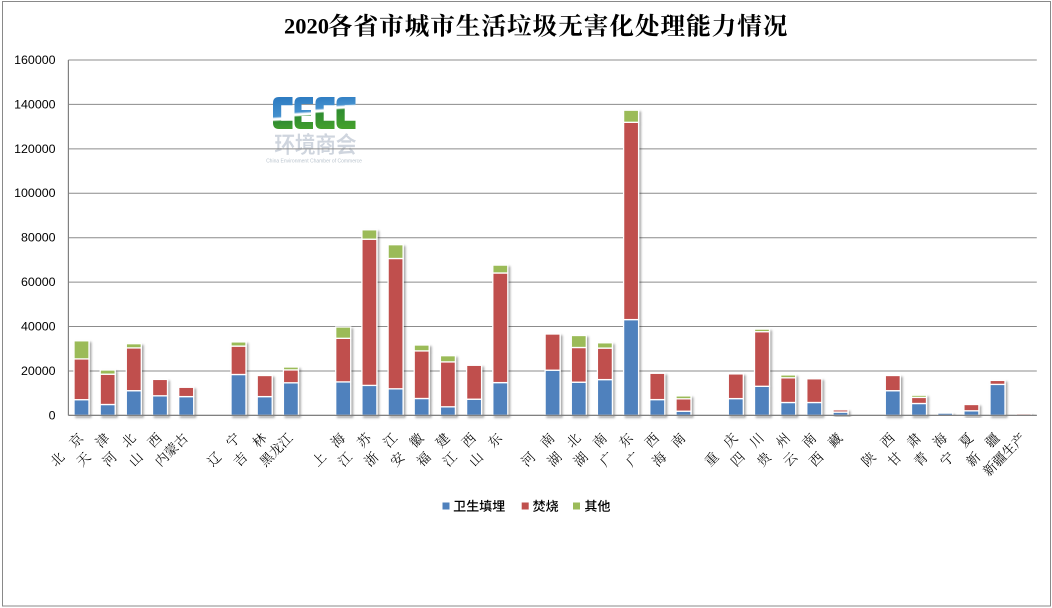  What do you see at coordinates (38, 238) in the screenshot?
I see `svg-text: 80000` at bounding box center [38, 238].